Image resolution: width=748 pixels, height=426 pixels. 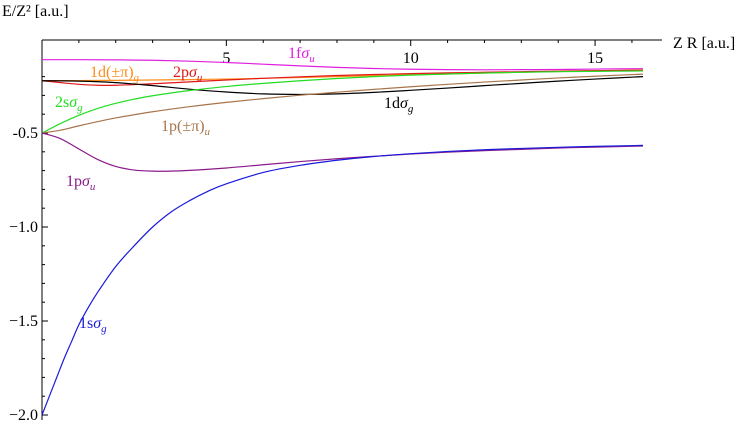 What do you see at coordinates (81, 183) in the screenshot?
I see `series-label-1pσu: 1pσu` at bounding box center [81, 183].